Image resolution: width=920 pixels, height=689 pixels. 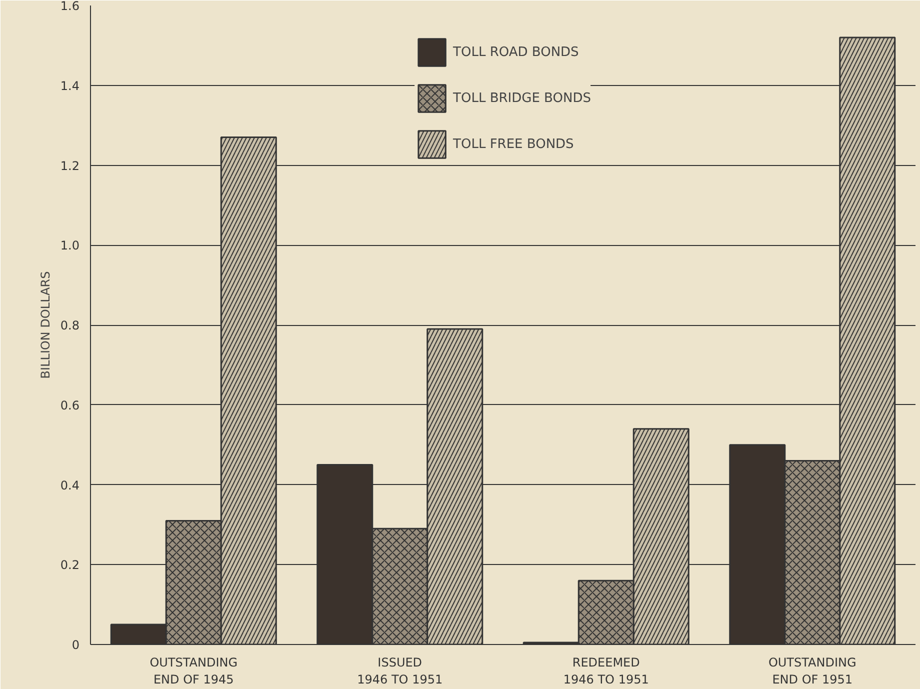 I want to click on y-tick-label: 0.4, so click(x=70, y=485).